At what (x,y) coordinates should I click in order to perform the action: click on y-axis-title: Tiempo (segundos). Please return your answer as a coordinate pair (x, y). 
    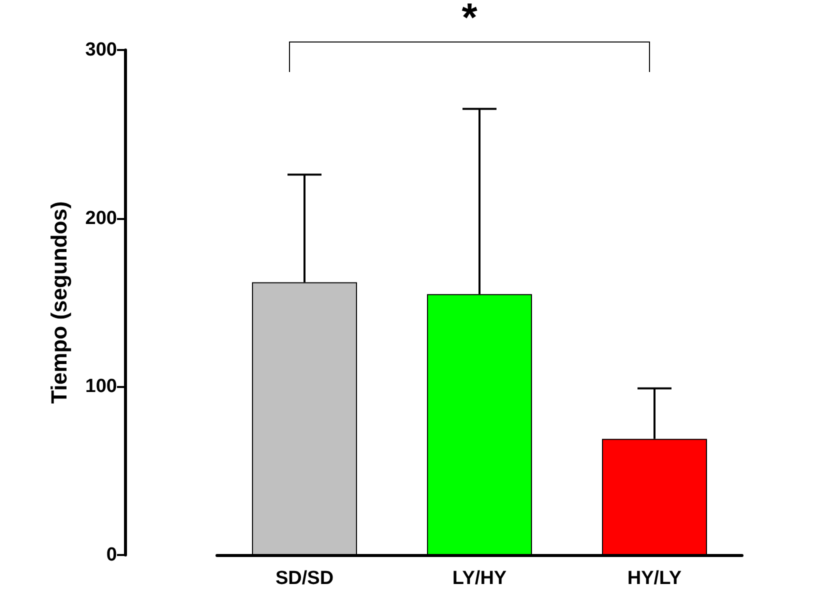
    Looking at the image, I should click on (59, 302).